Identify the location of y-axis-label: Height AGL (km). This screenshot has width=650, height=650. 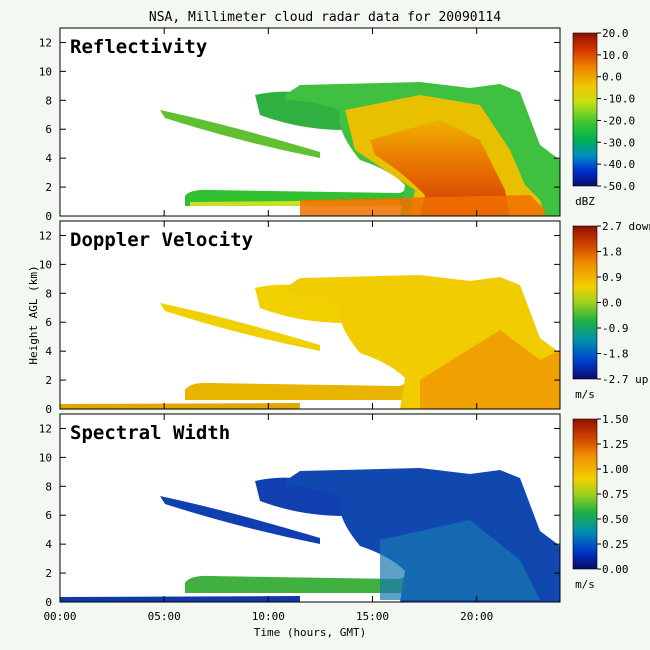
(33, 314).